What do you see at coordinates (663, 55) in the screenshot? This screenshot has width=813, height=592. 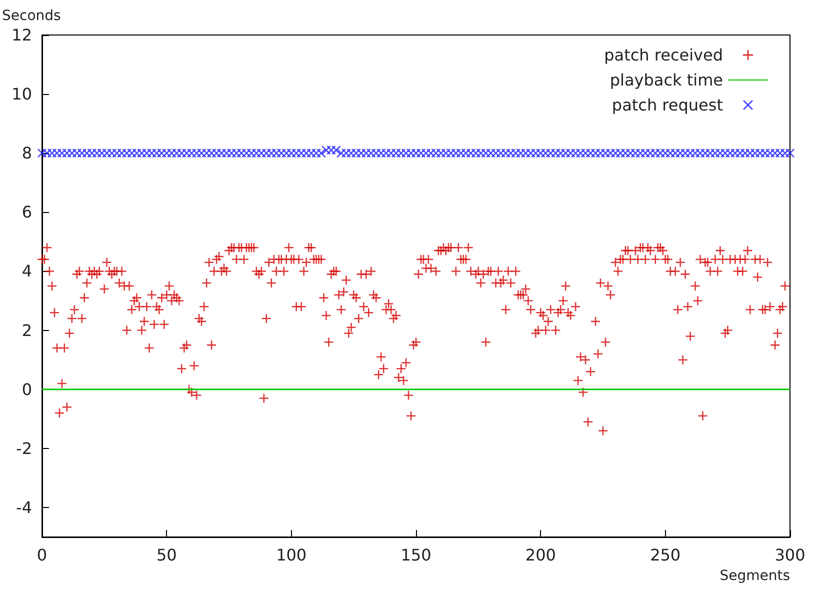 I see `legend-label: patch received` at bounding box center [663, 55].